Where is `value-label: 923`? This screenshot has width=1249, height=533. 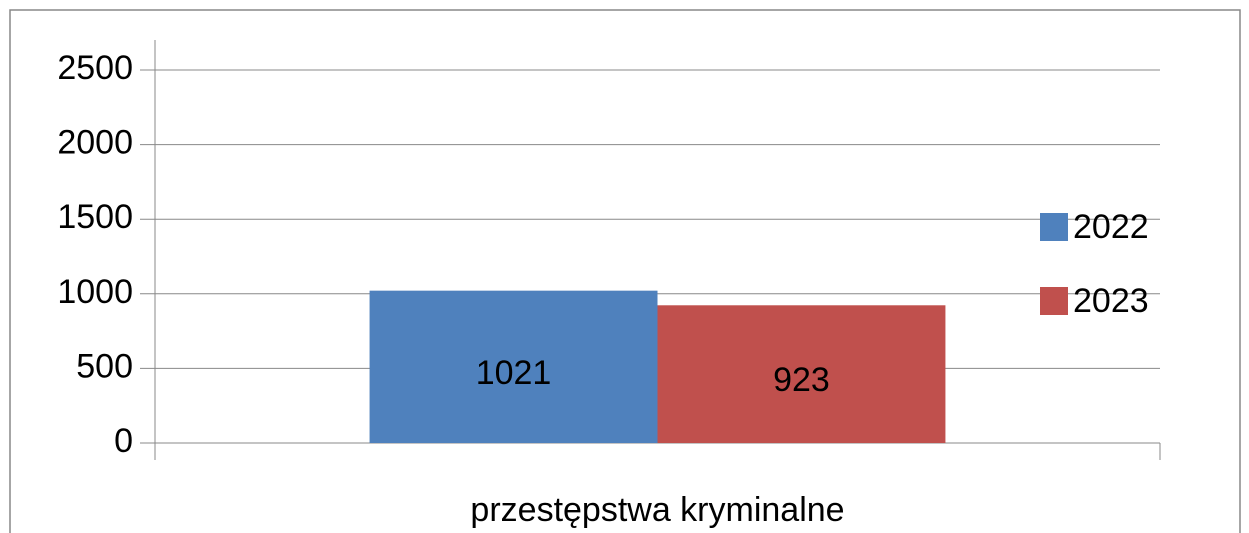
value-label: 923 is located at coordinates (801, 380).